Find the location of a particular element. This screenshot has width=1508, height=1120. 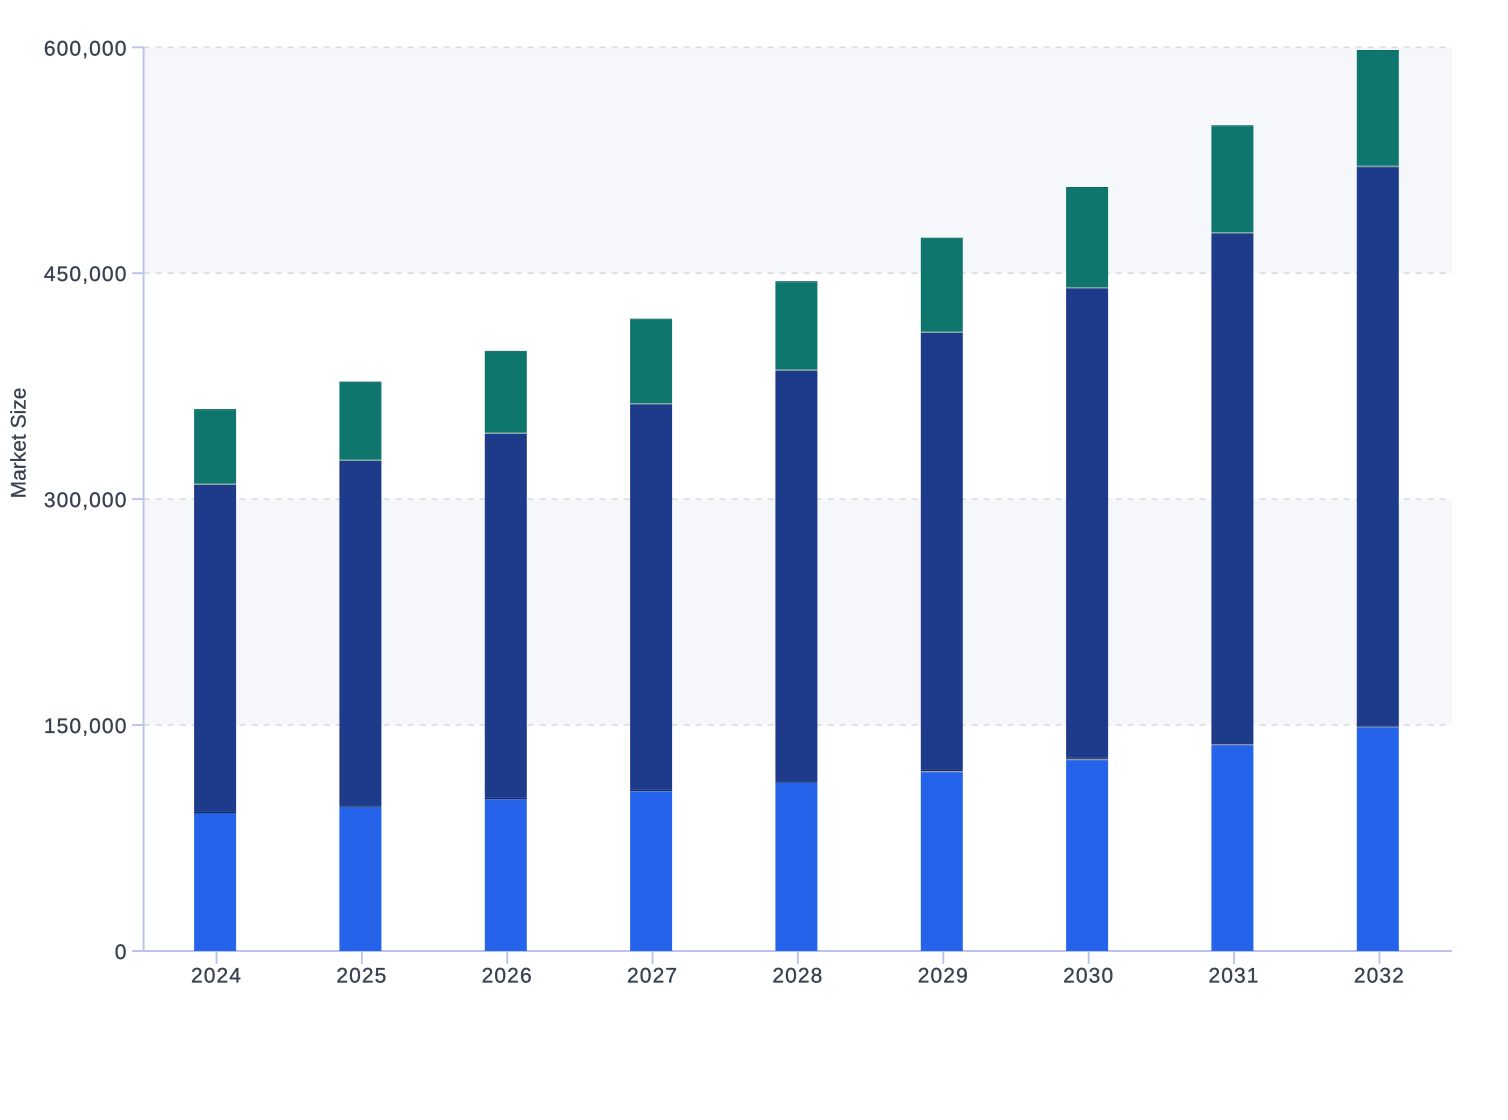

svg-text: 2029 is located at coordinates (943, 975).